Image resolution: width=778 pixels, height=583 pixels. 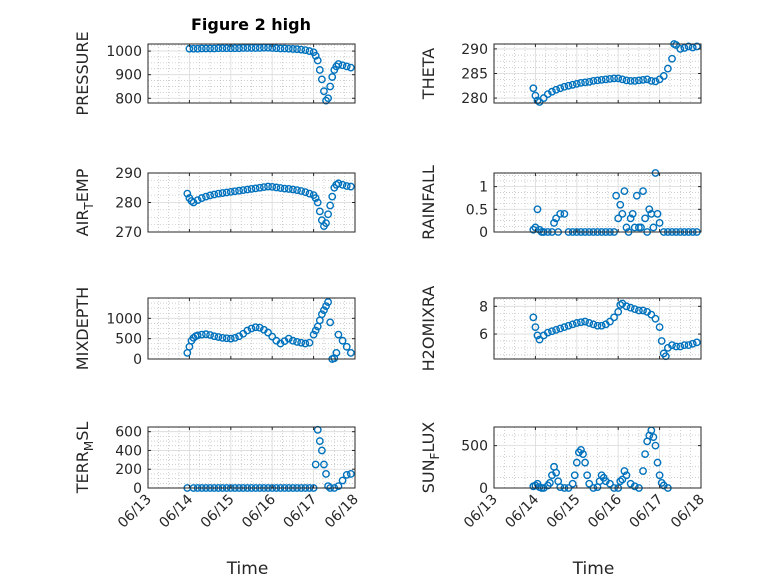 I want to click on axes-frame, so click(x=597, y=328).